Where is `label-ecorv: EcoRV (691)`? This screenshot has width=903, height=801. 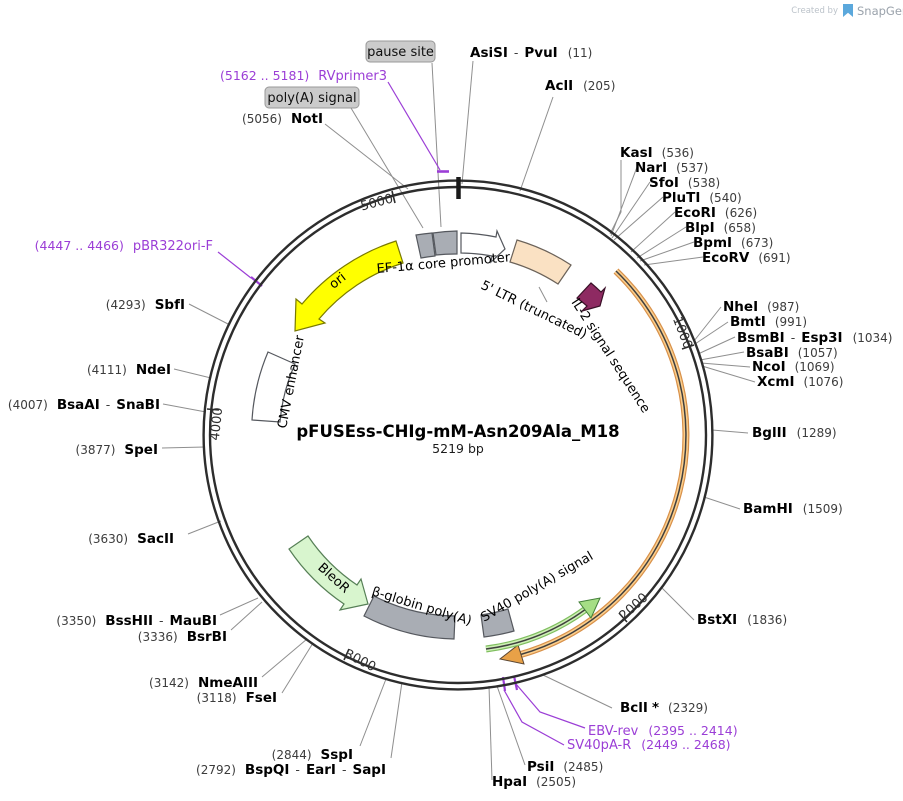
label-ecorv: EcoRV (691) is located at coordinates (746, 258).